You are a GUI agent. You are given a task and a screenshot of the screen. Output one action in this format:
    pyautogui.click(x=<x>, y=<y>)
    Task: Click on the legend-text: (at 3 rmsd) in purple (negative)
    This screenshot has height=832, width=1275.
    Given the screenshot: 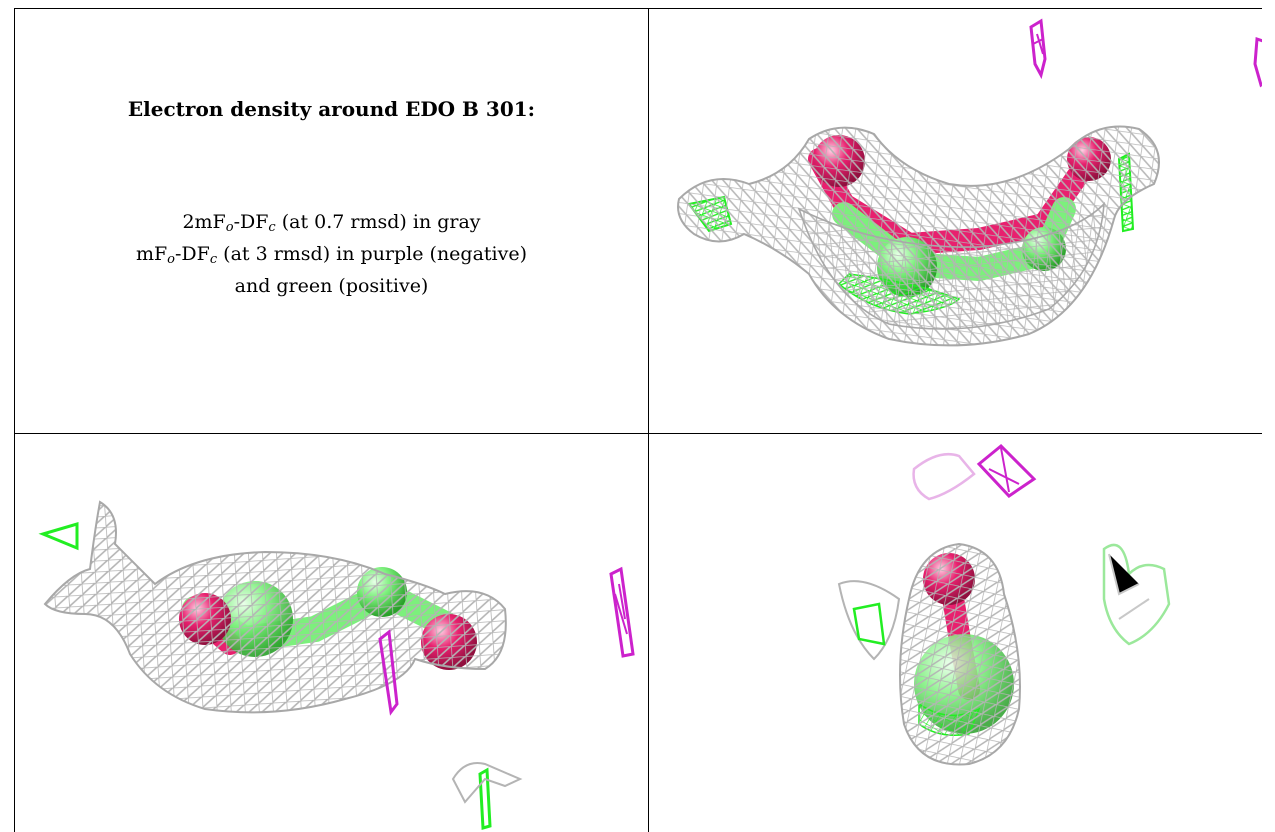 What is the action you would take?
    pyautogui.click(x=372, y=254)
    